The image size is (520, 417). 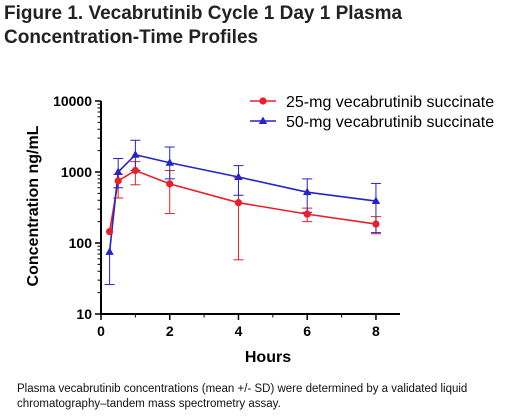 What do you see at coordinates (131, 37) in the screenshot?
I see `figure-title-line-2: Concentration-Time Profiles` at bounding box center [131, 37].